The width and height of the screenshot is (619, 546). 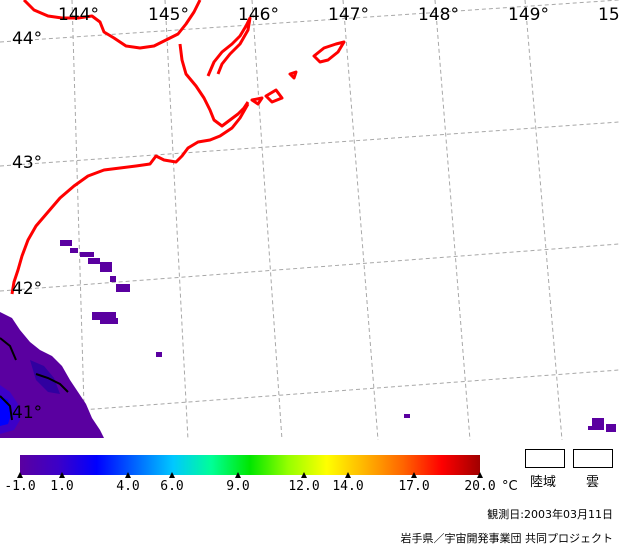 I want to click on temperature-colorbar, so click(x=250, y=465).